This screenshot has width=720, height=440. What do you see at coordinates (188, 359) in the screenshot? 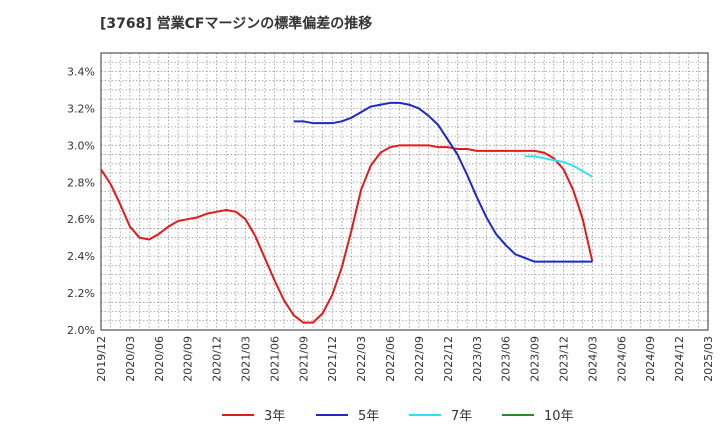
I see `x-tick-label: 2020/09` at bounding box center [188, 359].